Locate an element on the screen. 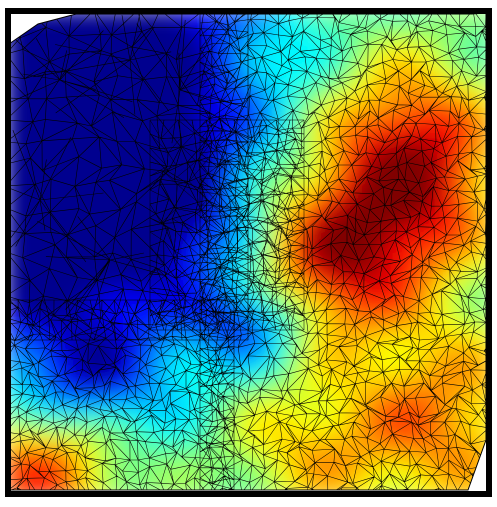  mesh-edges is located at coordinates (227, 225).